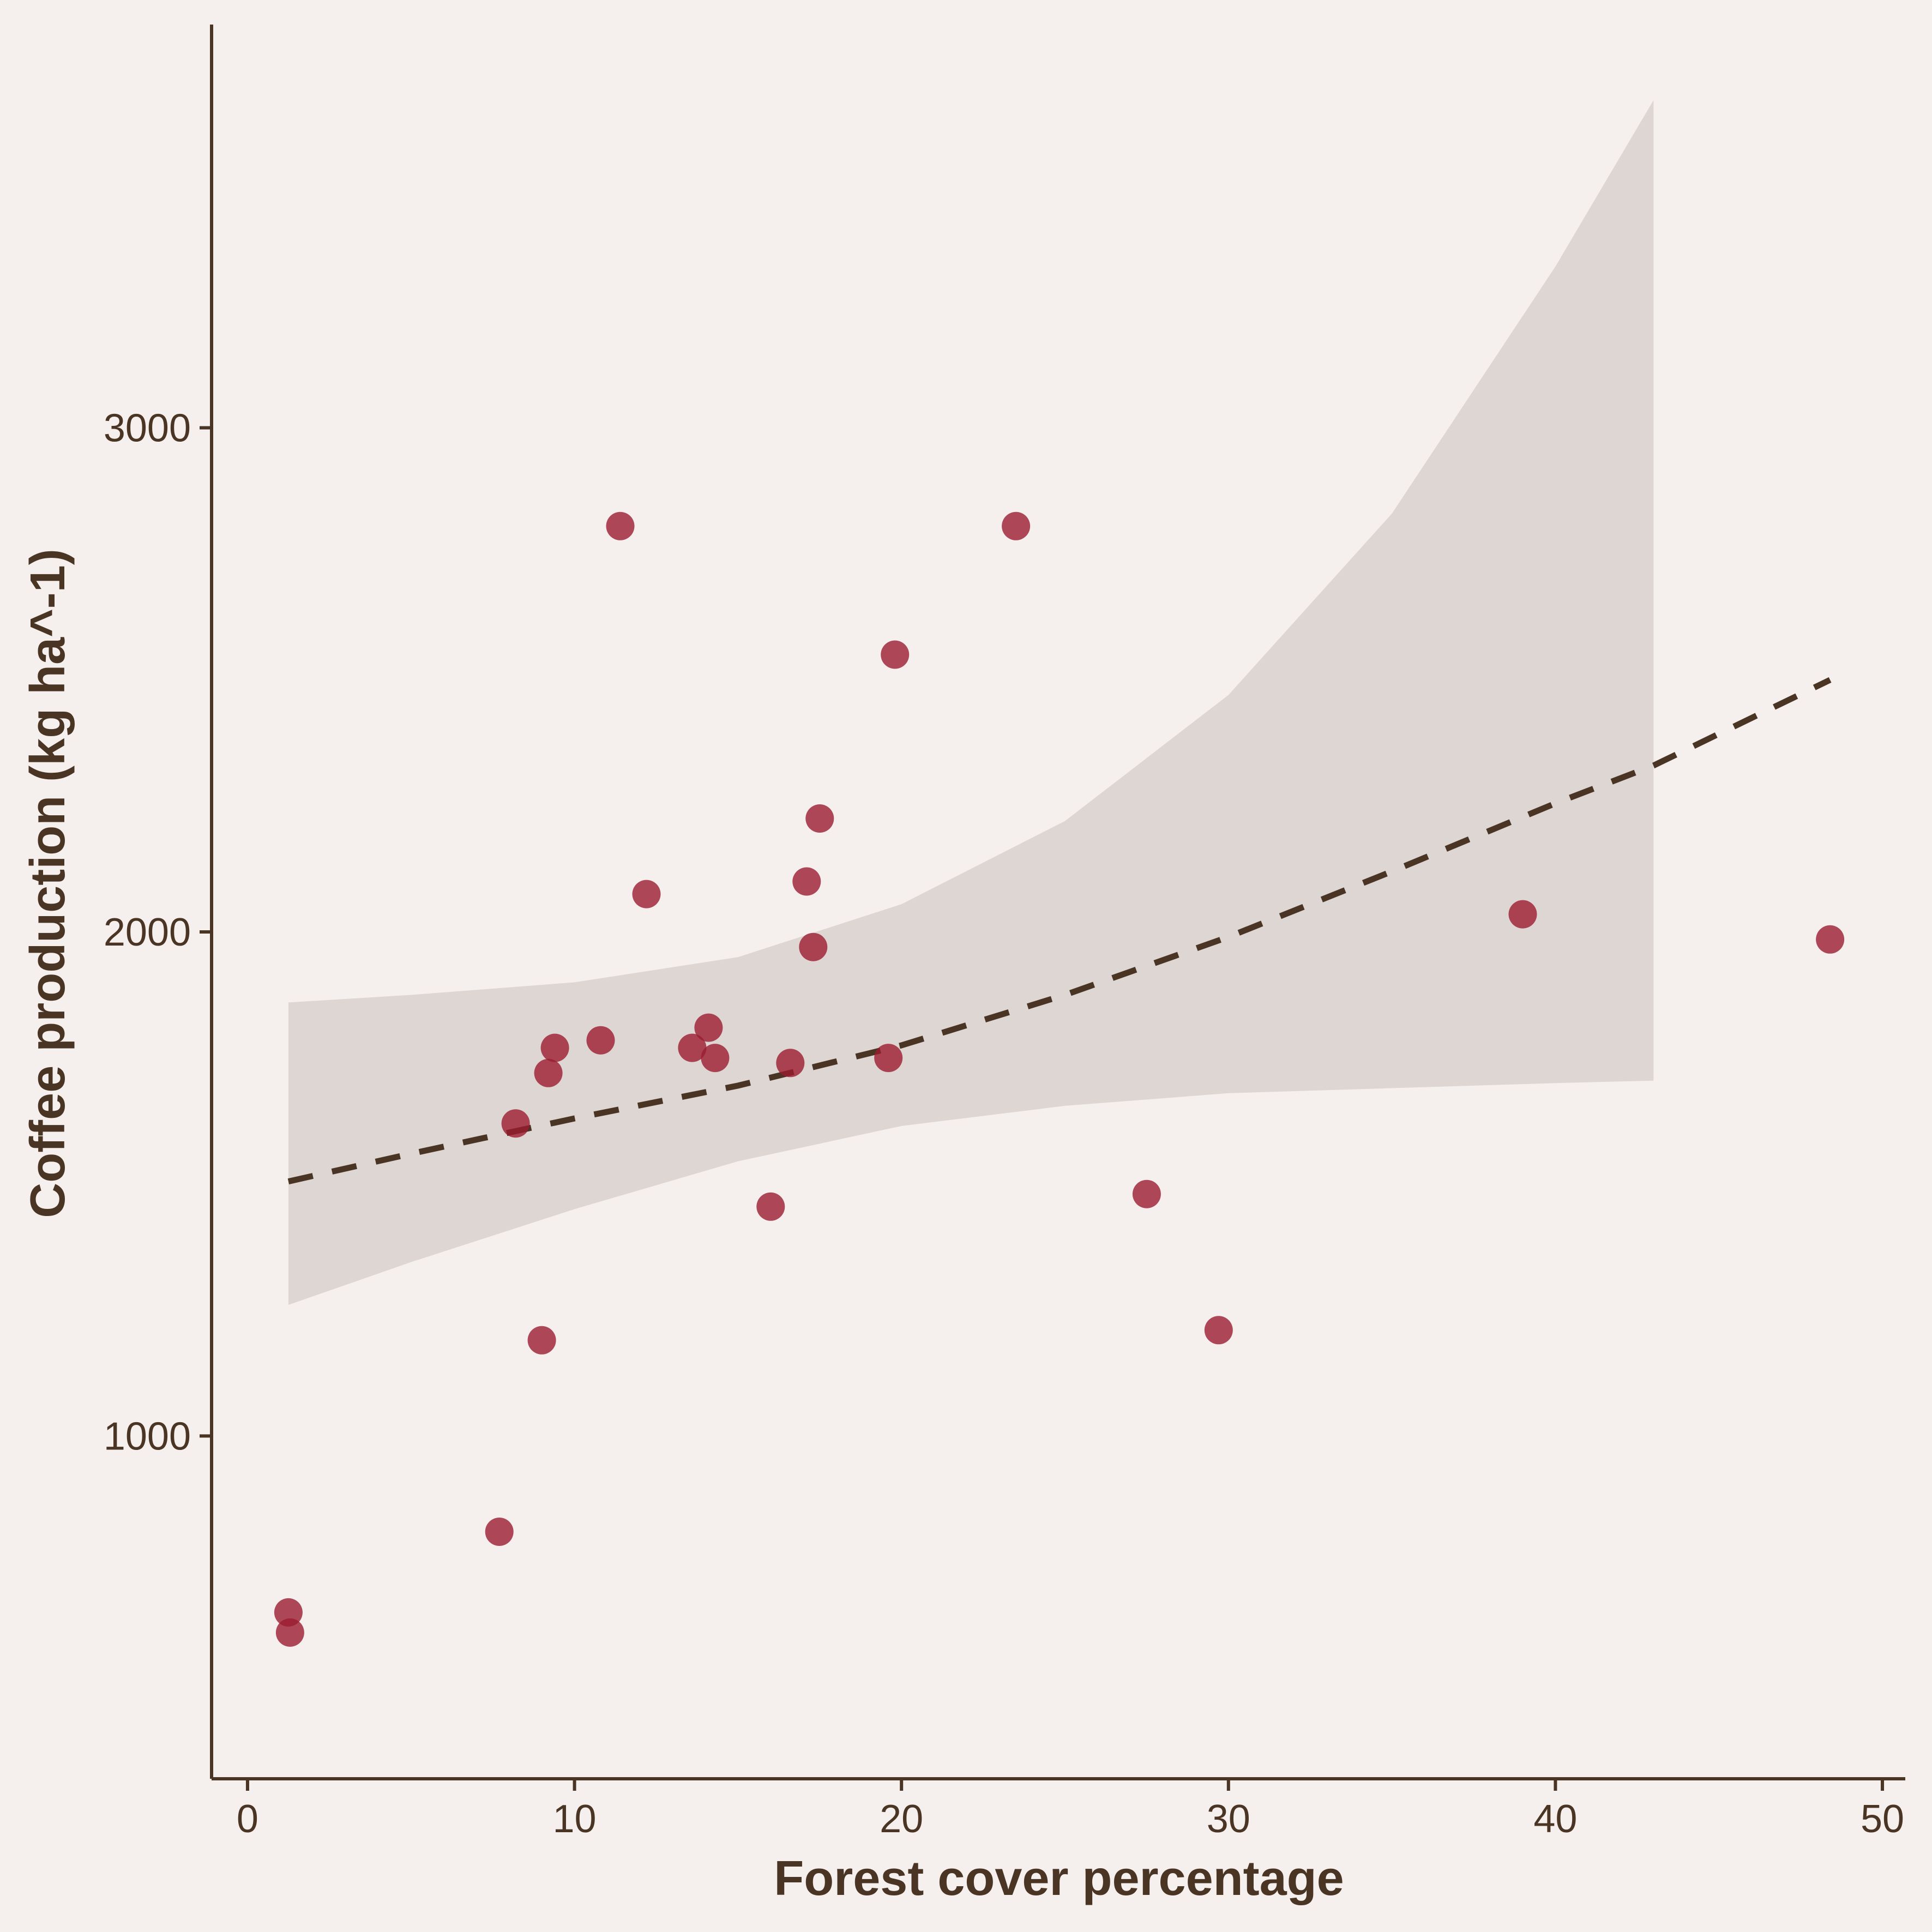 The width and height of the screenshot is (1932, 1932). I want to click on x-tick-label: 10, so click(575, 1819).